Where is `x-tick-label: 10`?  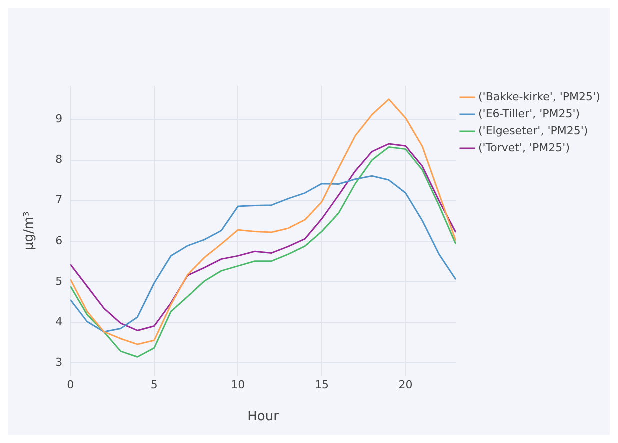
x-tick-label: 10 is located at coordinates (238, 385).